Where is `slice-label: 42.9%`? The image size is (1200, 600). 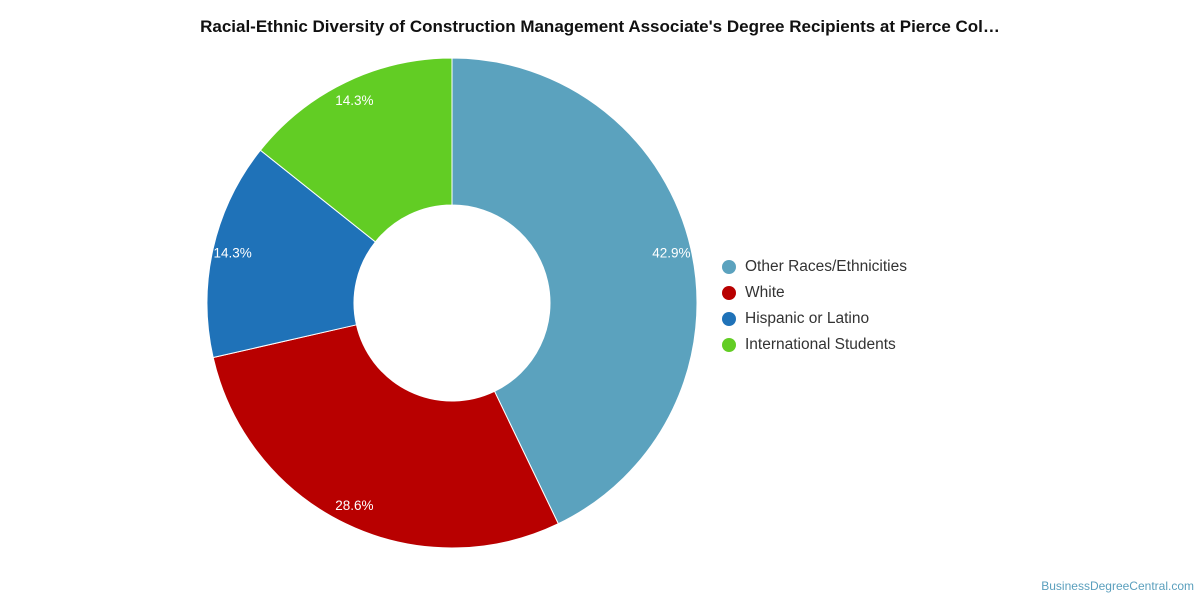
slice-label: 42.9% is located at coordinates (671, 252).